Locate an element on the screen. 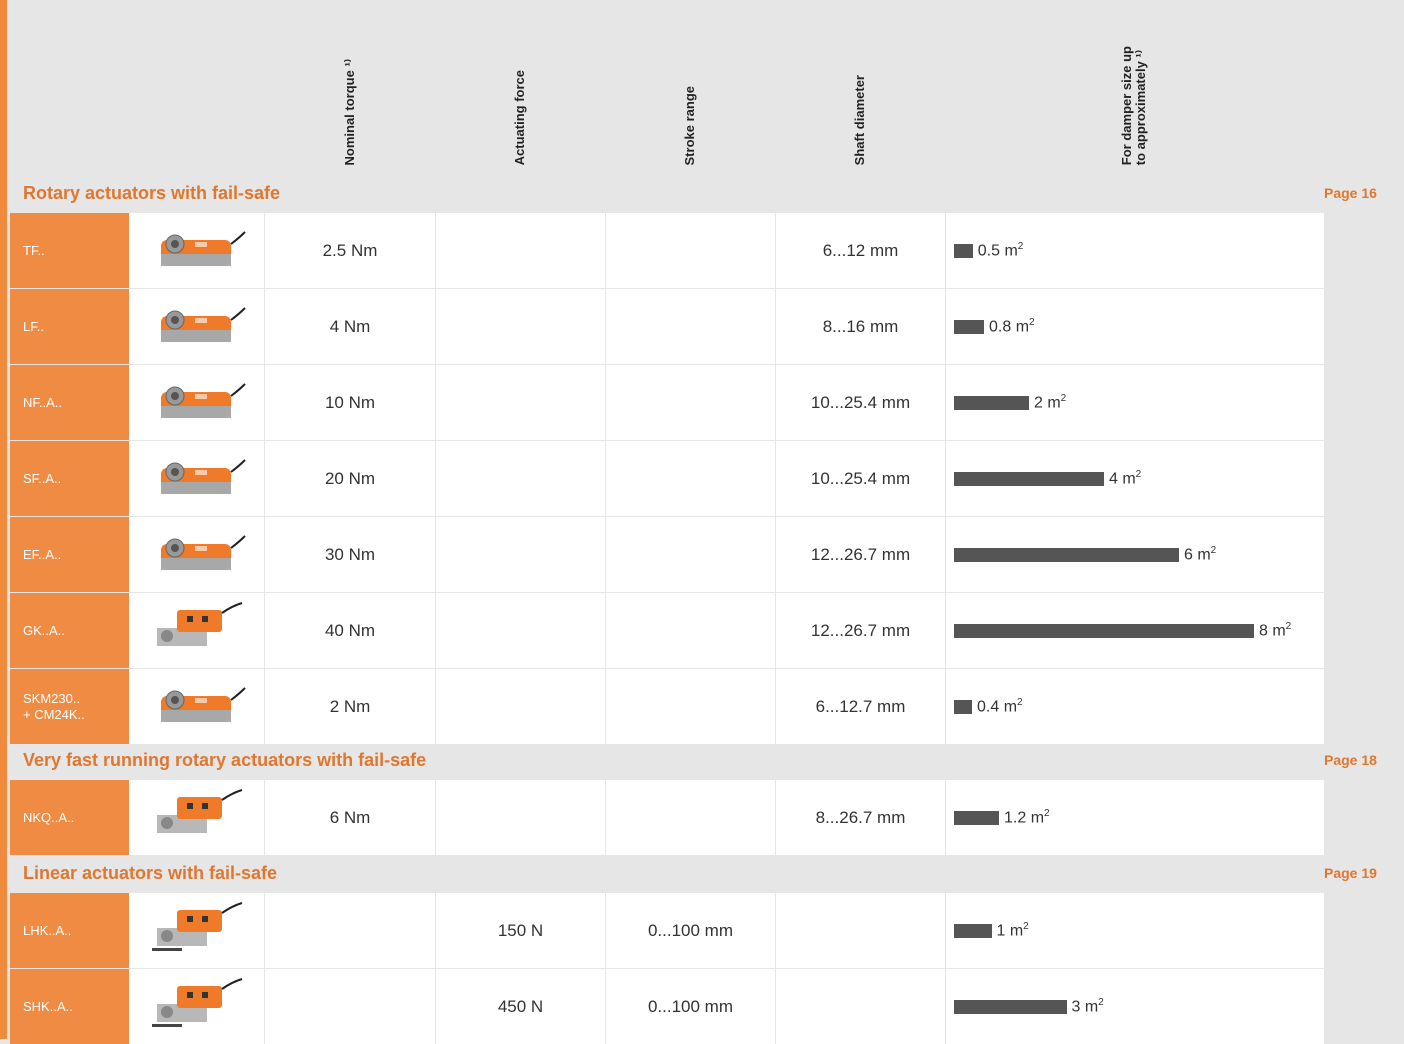  product-name: NF..A.. is located at coordinates (69, 402).